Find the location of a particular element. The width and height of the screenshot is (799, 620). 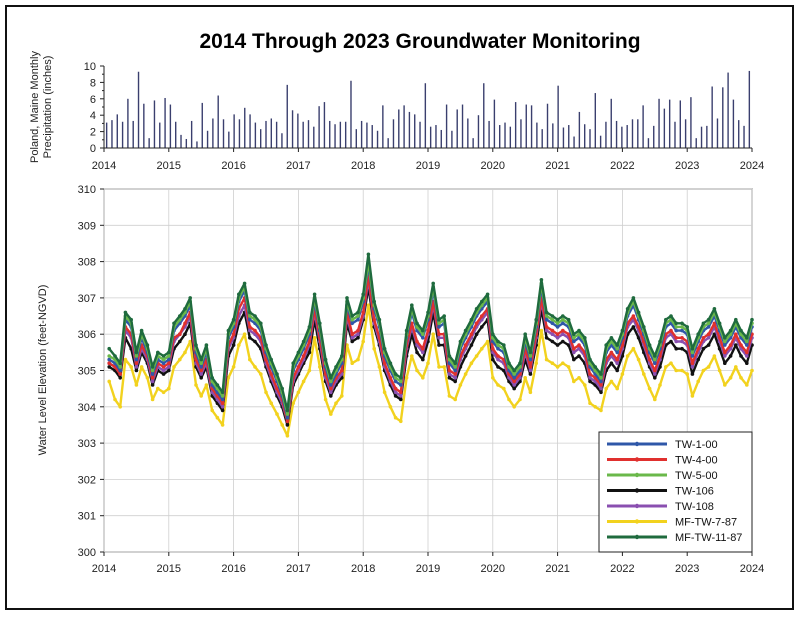

precip-xtick-label: 2024 is located at coordinates (752, 166).